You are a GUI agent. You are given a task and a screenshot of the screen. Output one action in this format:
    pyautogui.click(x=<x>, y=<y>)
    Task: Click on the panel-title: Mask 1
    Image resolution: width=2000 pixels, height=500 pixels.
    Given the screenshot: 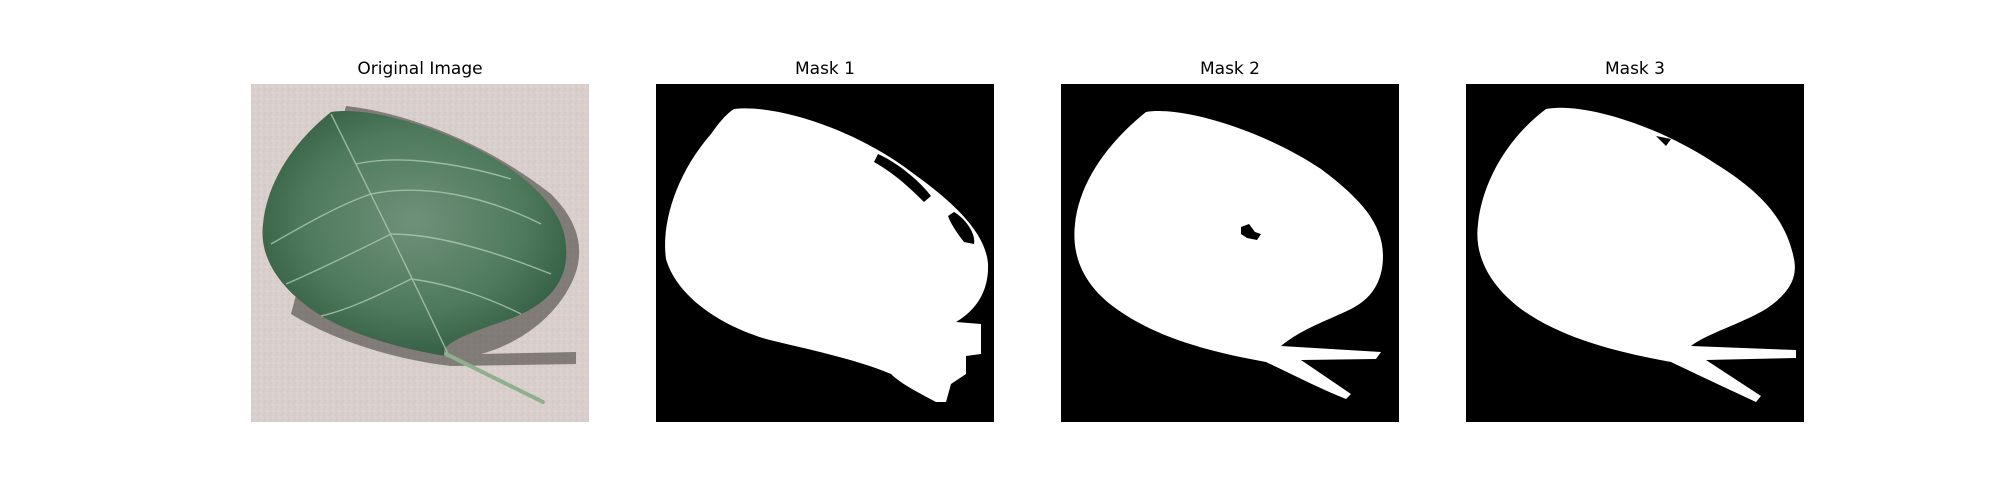 What is the action you would take?
    pyautogui.click(x=824, y=69)
    